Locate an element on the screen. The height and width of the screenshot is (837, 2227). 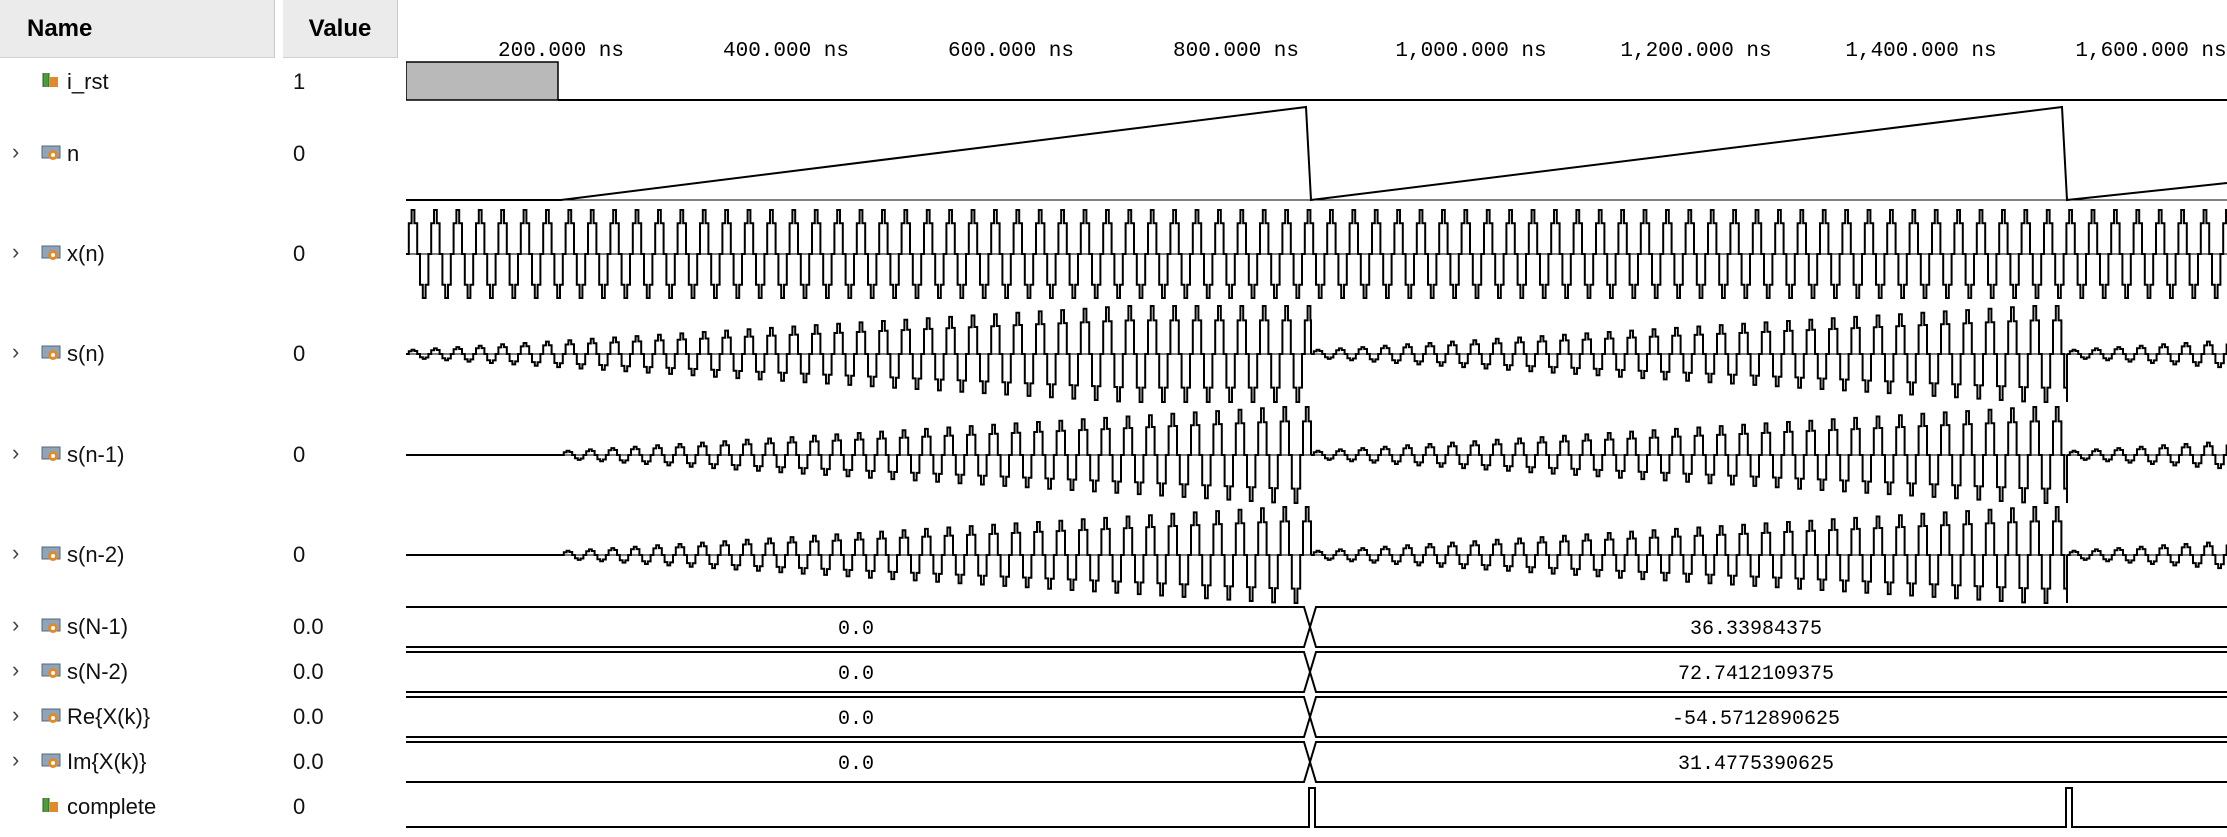
value-header-label: Value is located at coordinates (340, 28).